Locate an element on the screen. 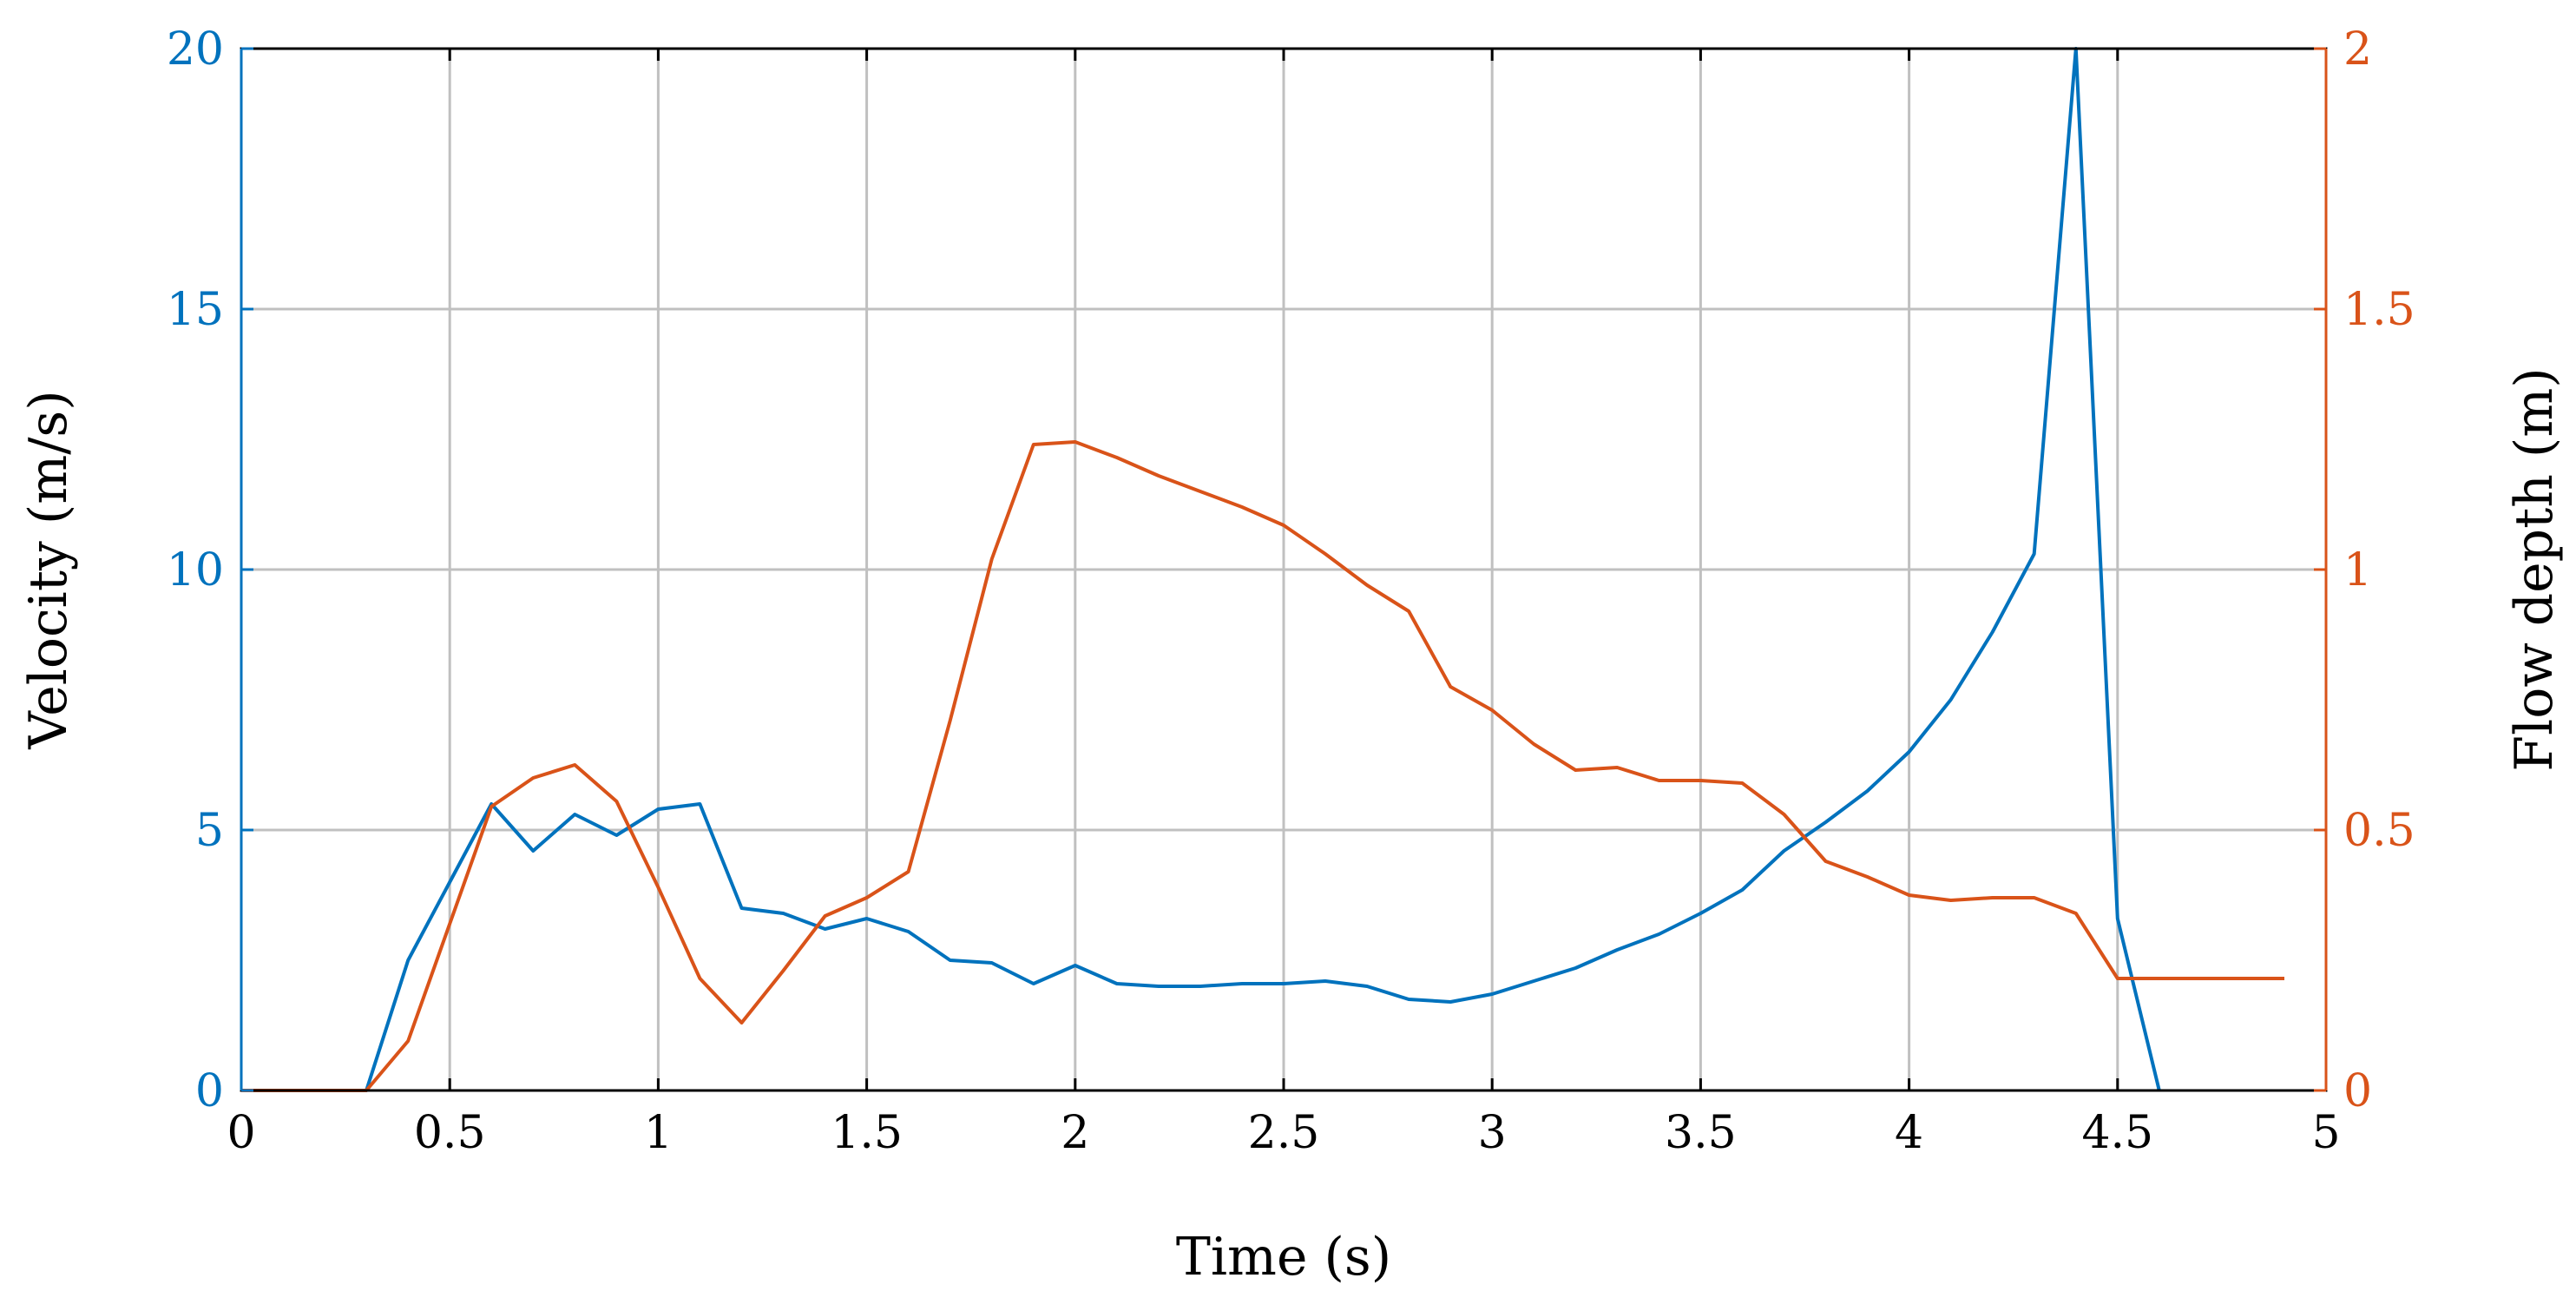  x-tick-label: 1 is located at coordinates (659, 1133).